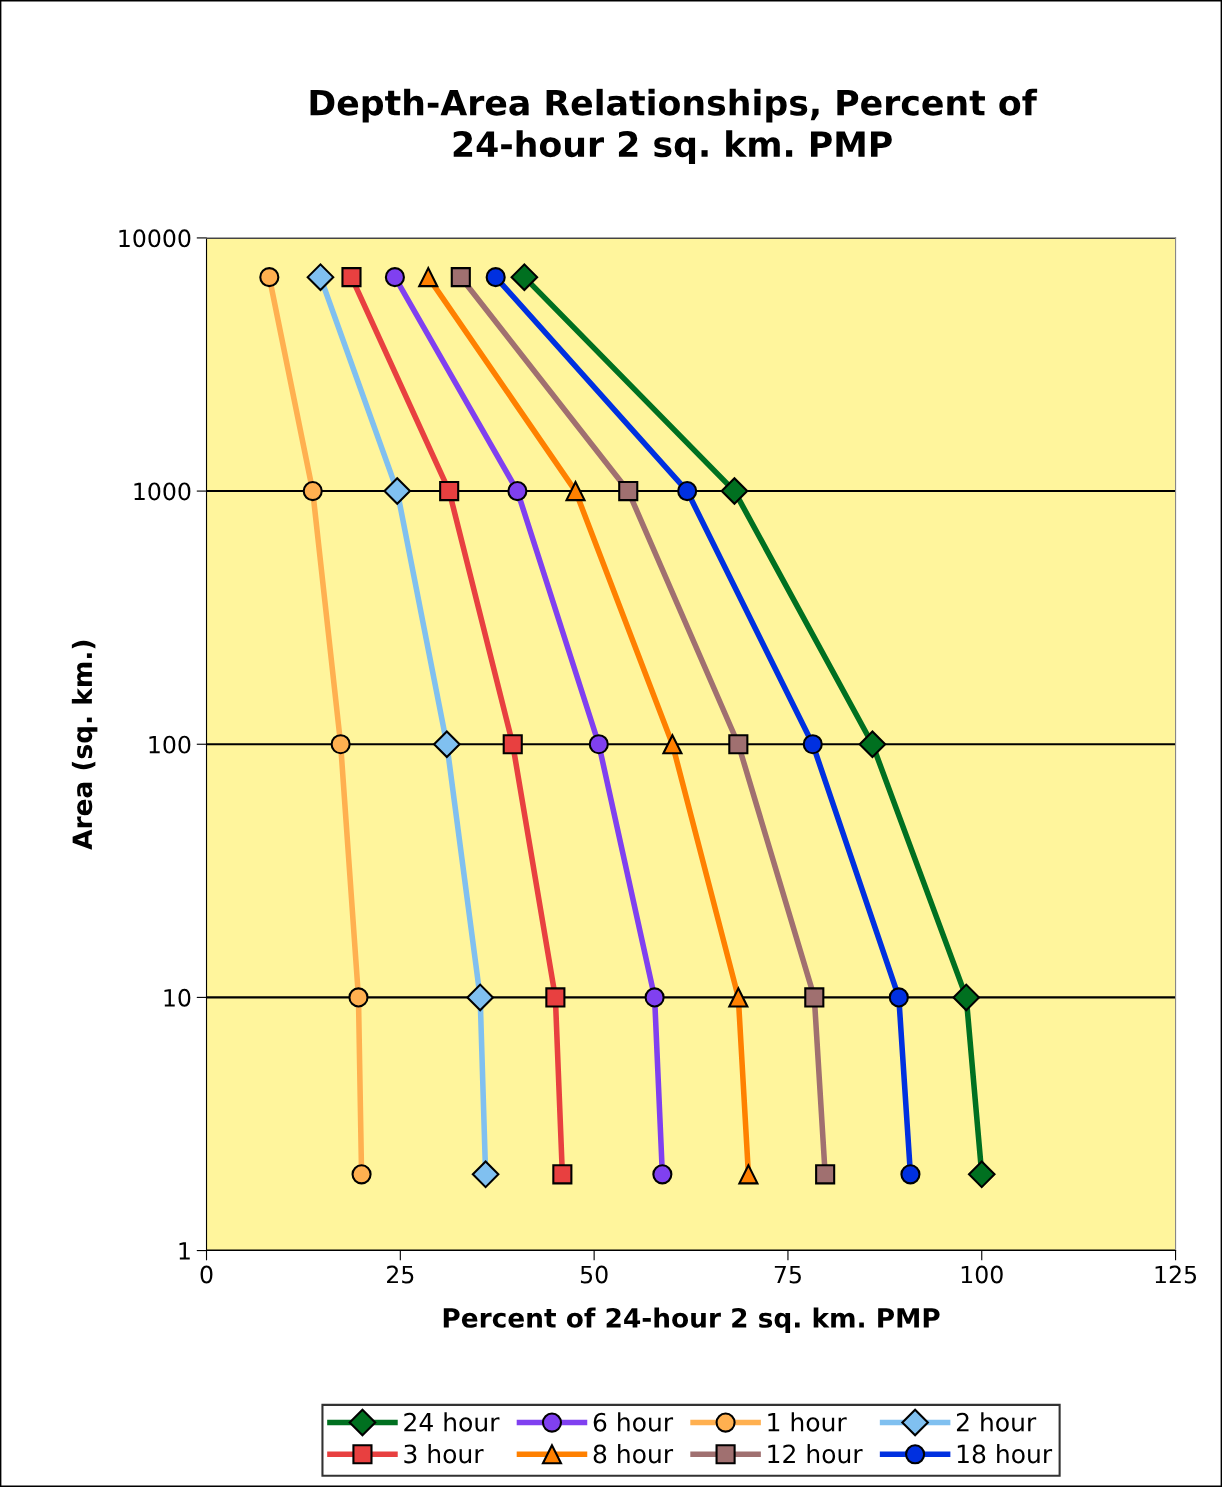 The width and height of the screenshot is (1222, 1487). Describe the element at coordinates (177, 997) in the screenshot. I see `y-tick-label: 10` at that location.